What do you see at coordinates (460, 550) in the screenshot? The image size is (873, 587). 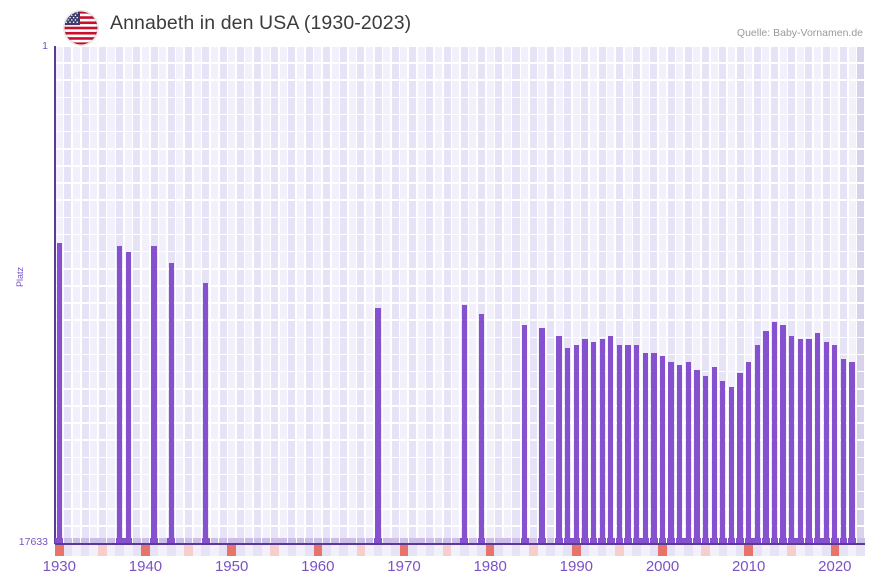 I see `x-axis-tick-strip` at bounding box center [460, 550].